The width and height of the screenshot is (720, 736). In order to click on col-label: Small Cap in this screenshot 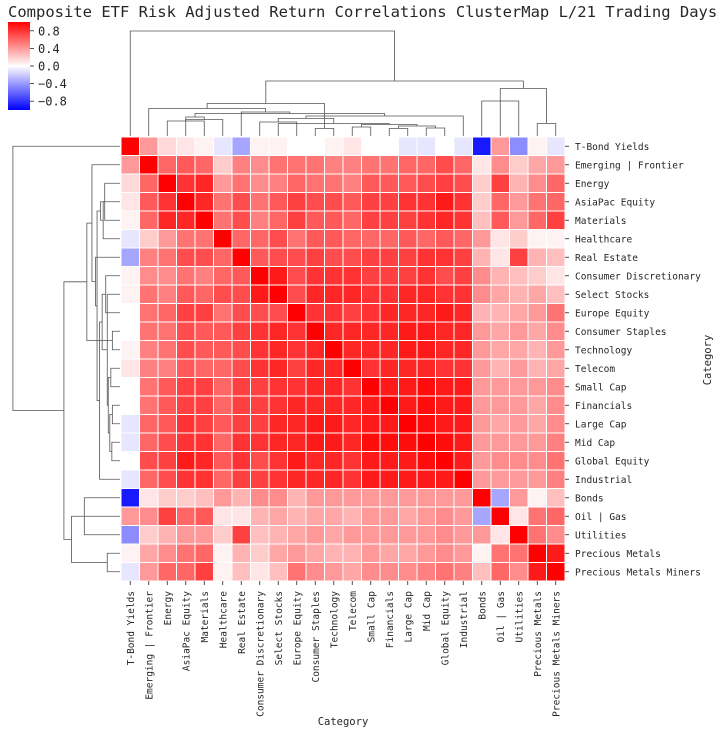, I will do `click(371, 617)`.